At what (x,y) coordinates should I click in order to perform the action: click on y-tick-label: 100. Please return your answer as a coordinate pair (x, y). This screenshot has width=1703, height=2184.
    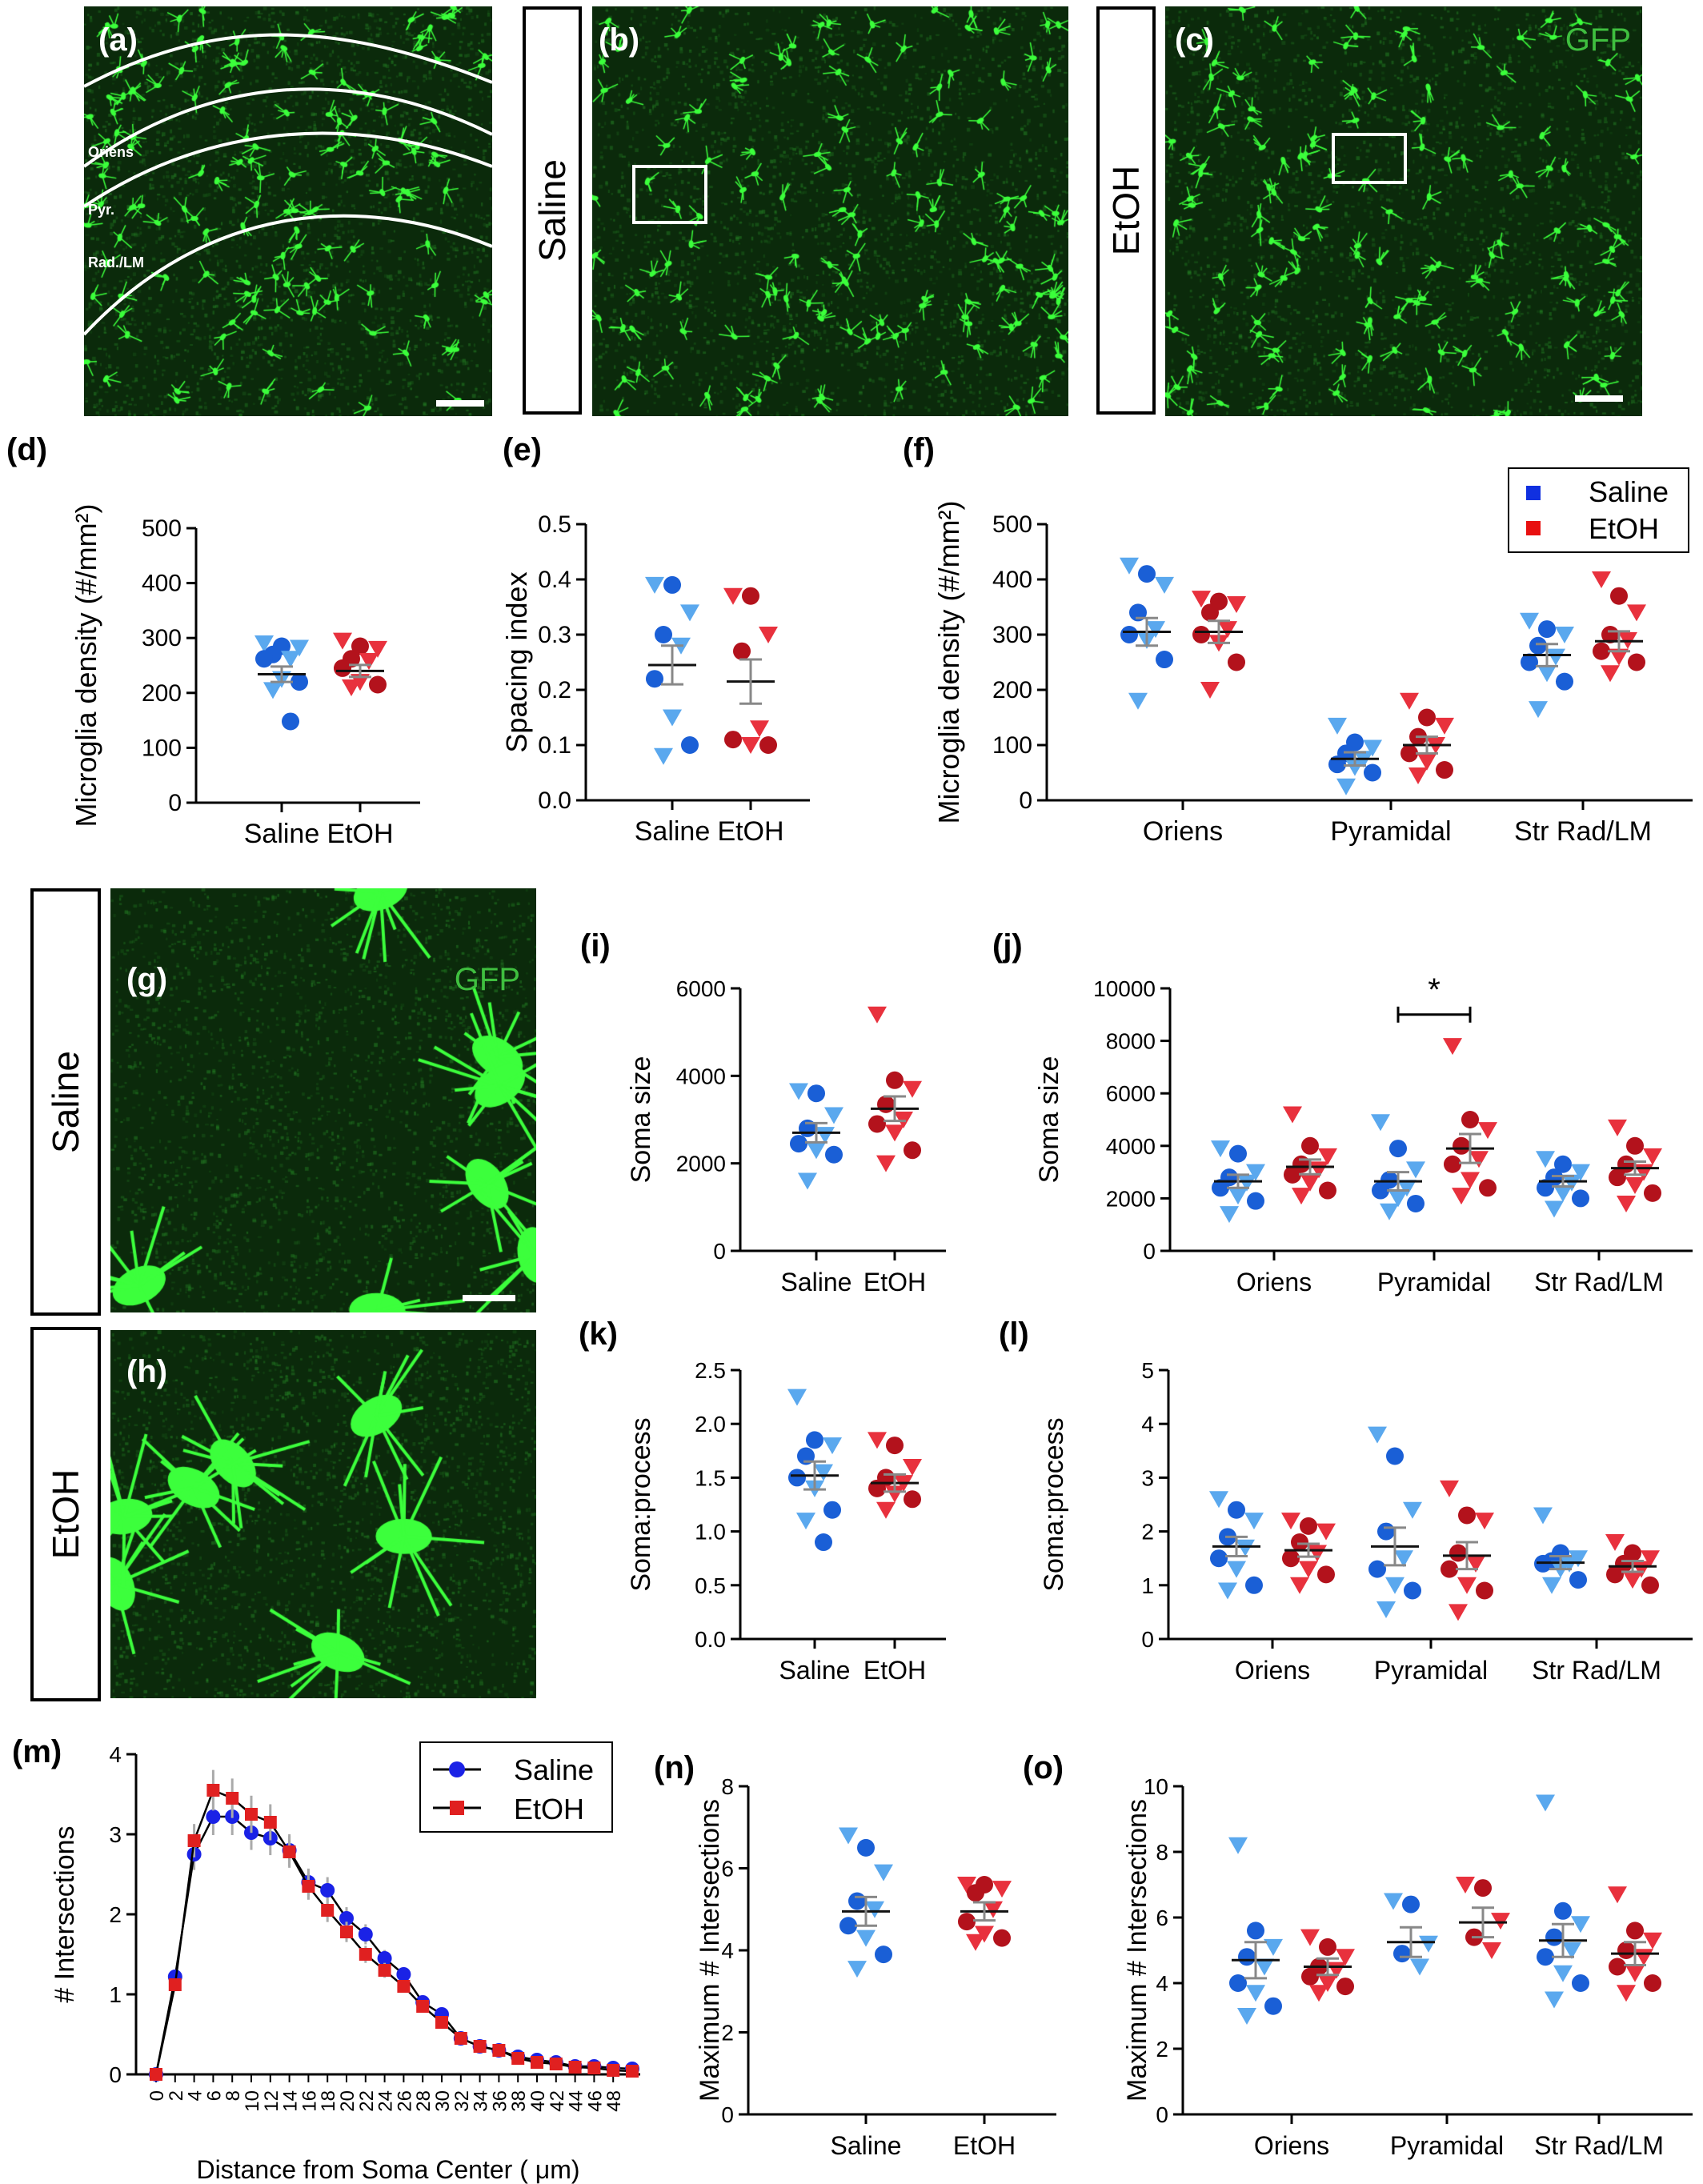
    Looking at the image, I should click on (162, 748).